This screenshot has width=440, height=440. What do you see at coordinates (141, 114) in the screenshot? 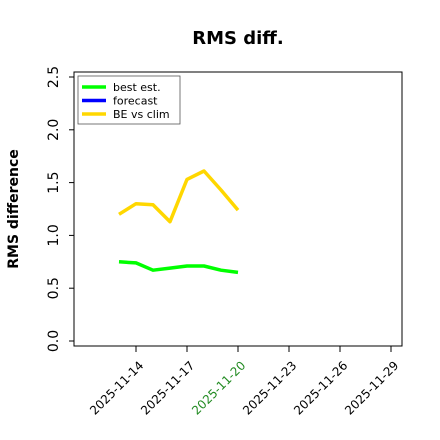
I see `legend-label-2: BE vs clim` at bounding box center [141, 114].